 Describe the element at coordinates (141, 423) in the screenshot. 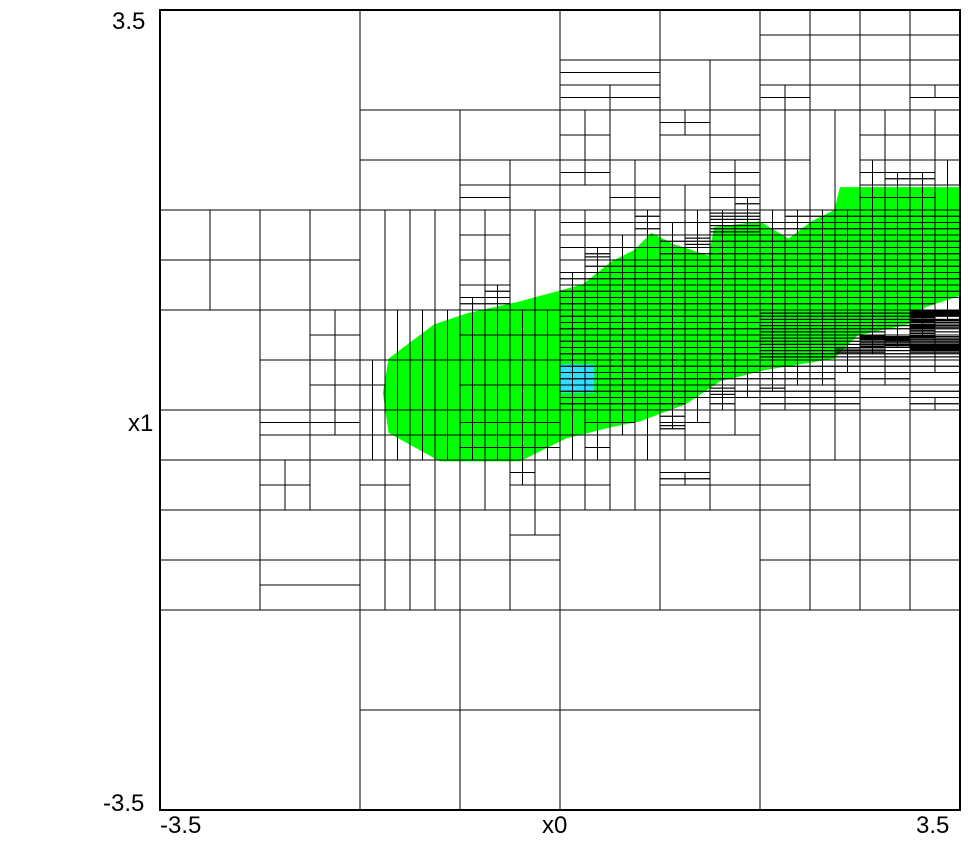

I see `y-axis-label: x1` at that location.